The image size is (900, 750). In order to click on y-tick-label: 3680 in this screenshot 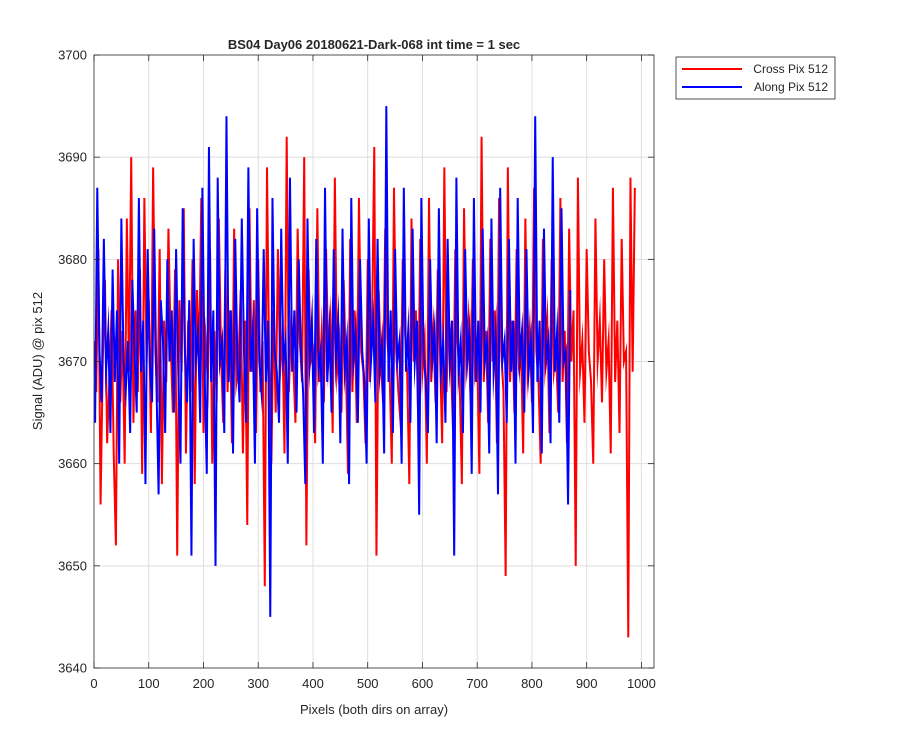, I will do `click(72, 259)`.